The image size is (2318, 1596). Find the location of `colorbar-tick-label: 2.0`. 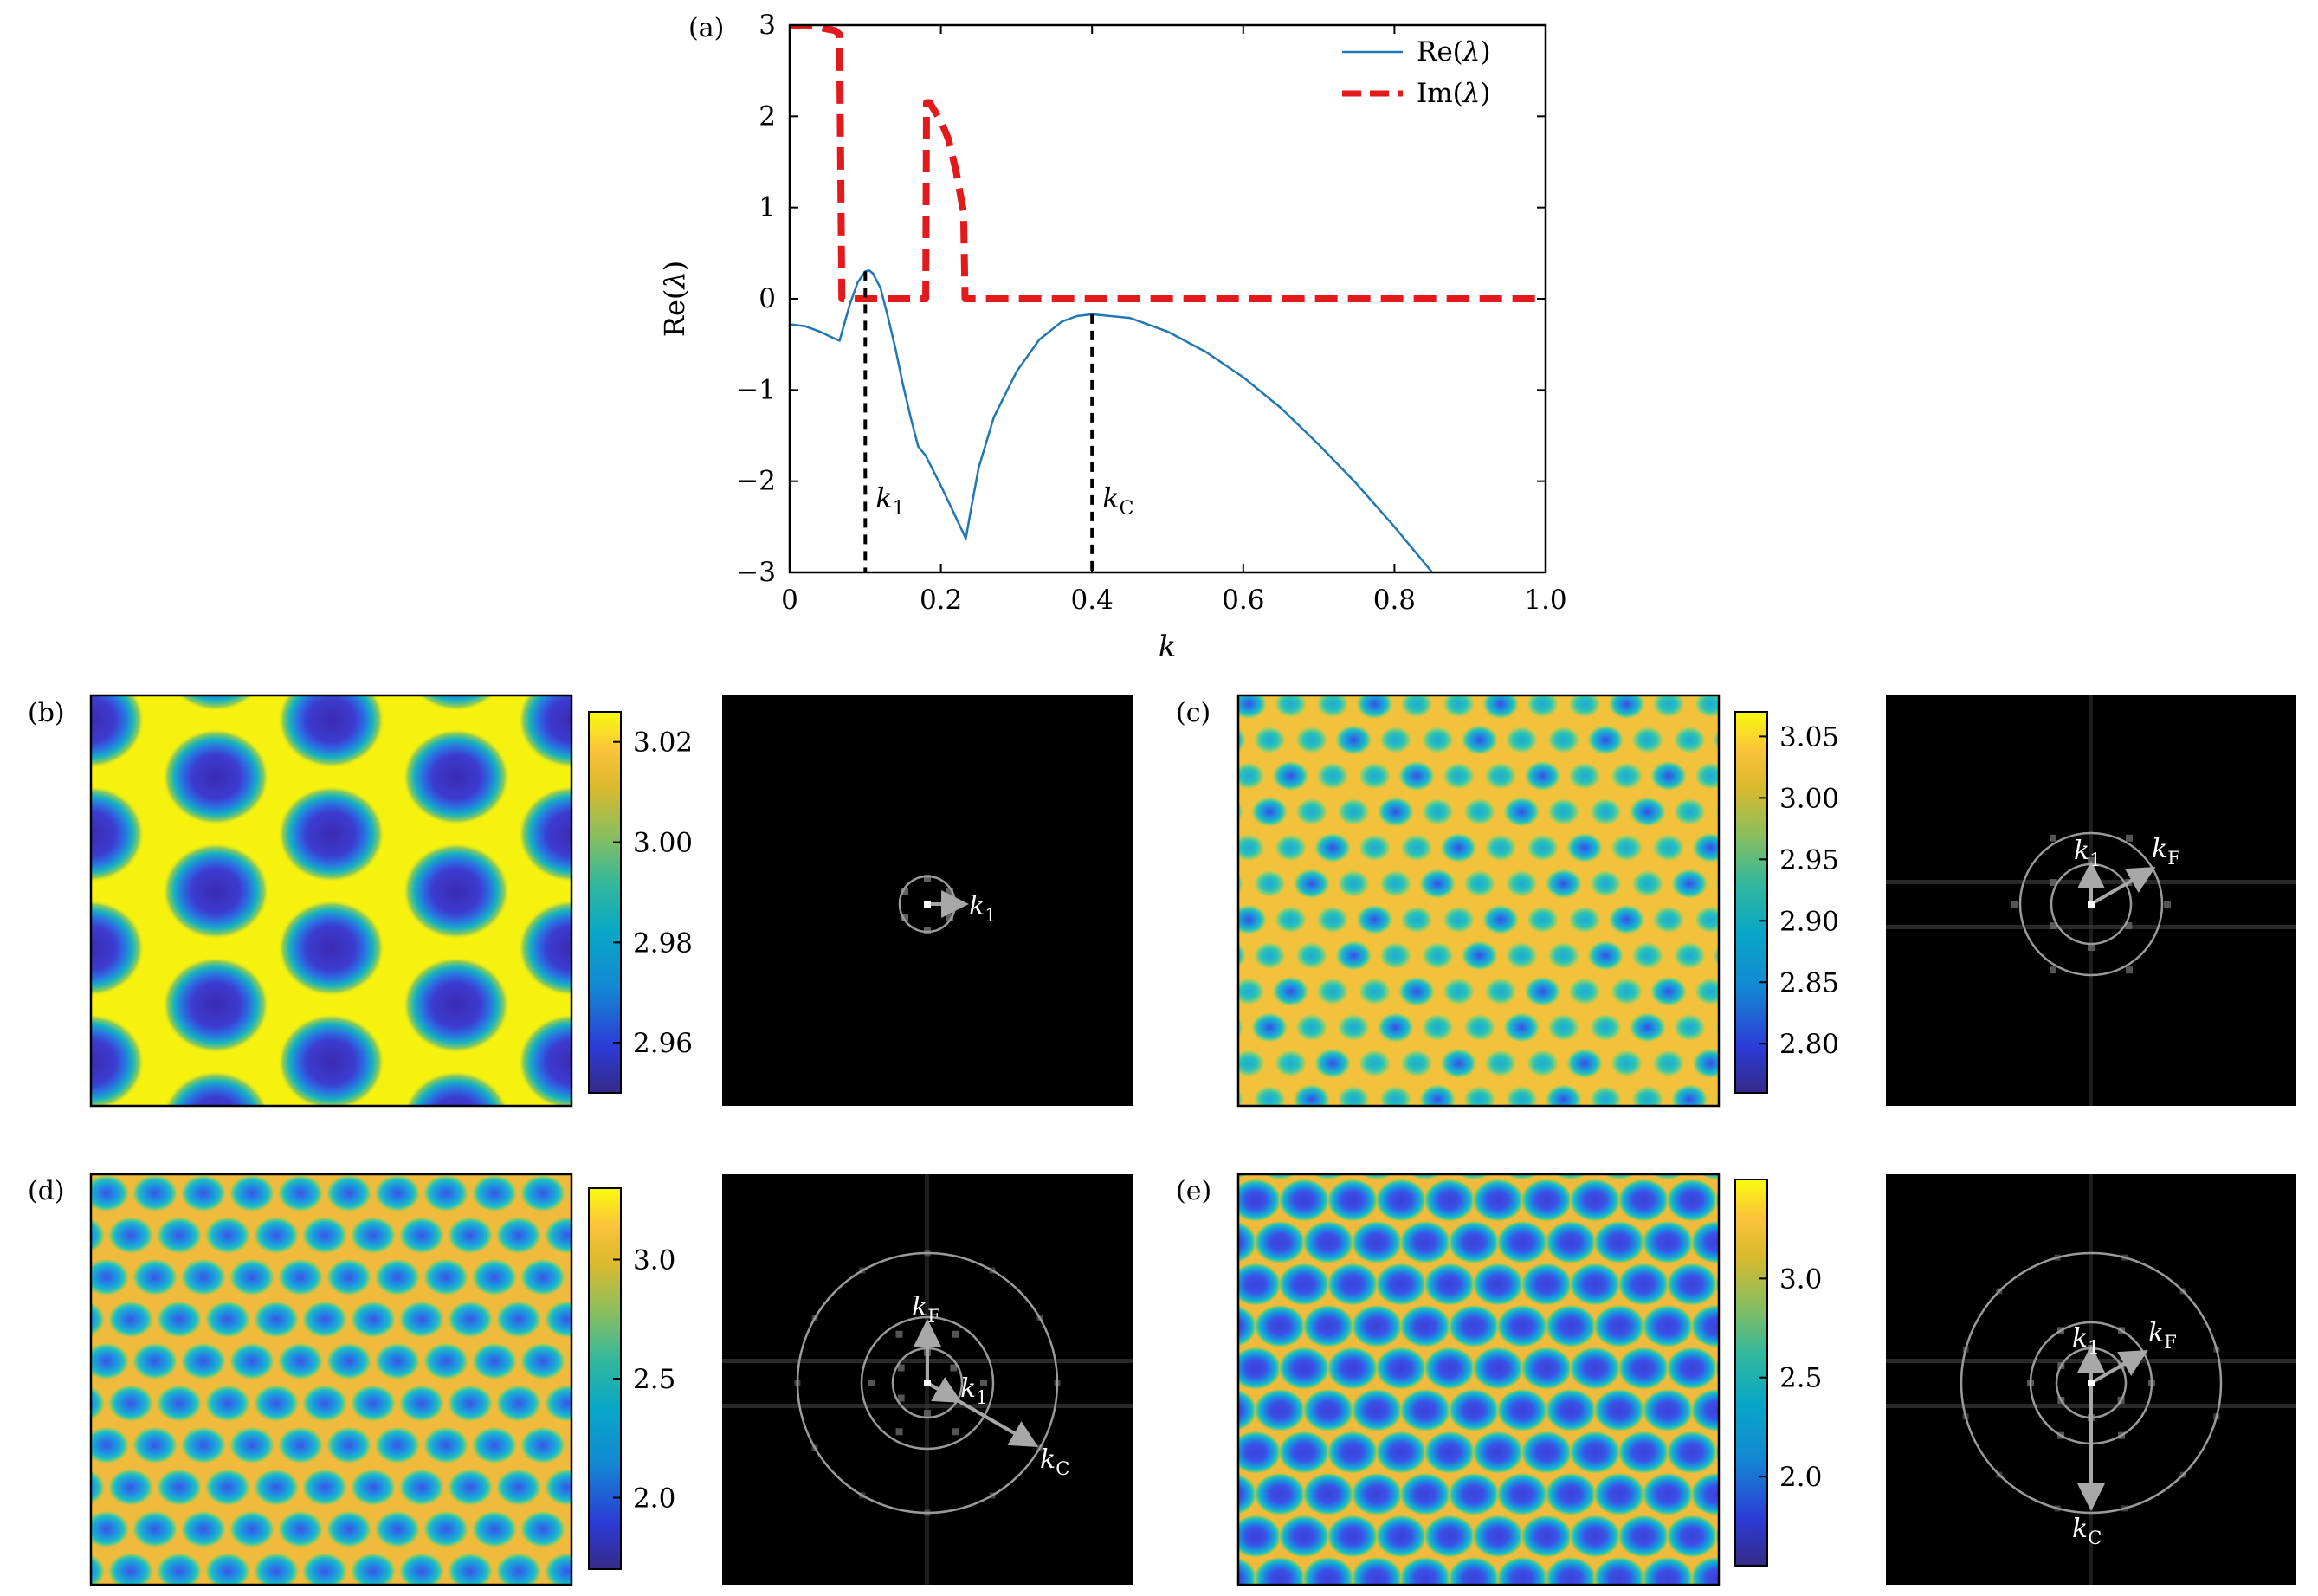

colorbar-tick-label: 2.0 is located at coordinates (654, 1499).